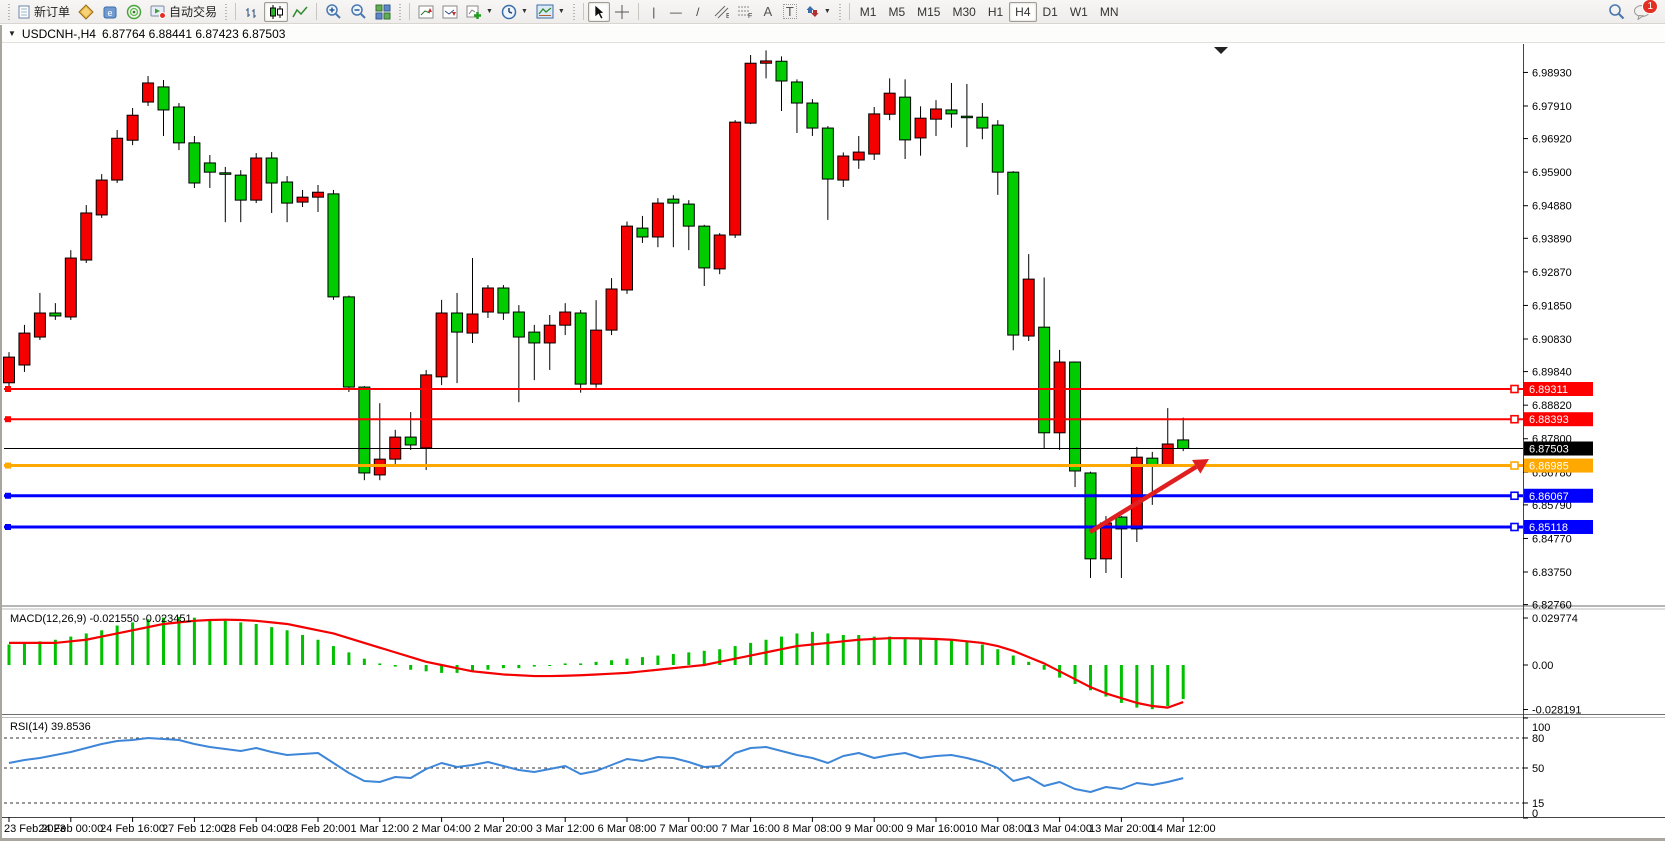 This screenshot has width=1665, height=841. I want to click on price-axis-label: 6.96920, so click(1552, 140).